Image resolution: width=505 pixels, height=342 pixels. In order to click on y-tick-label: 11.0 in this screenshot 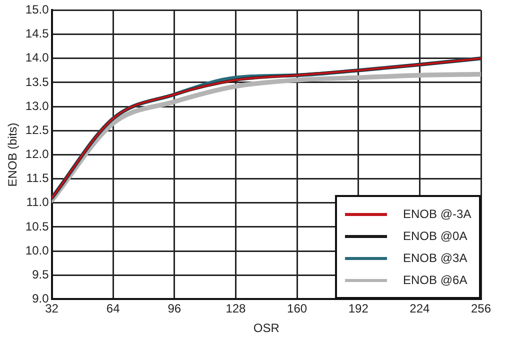, I will do `click(38, 202)`.